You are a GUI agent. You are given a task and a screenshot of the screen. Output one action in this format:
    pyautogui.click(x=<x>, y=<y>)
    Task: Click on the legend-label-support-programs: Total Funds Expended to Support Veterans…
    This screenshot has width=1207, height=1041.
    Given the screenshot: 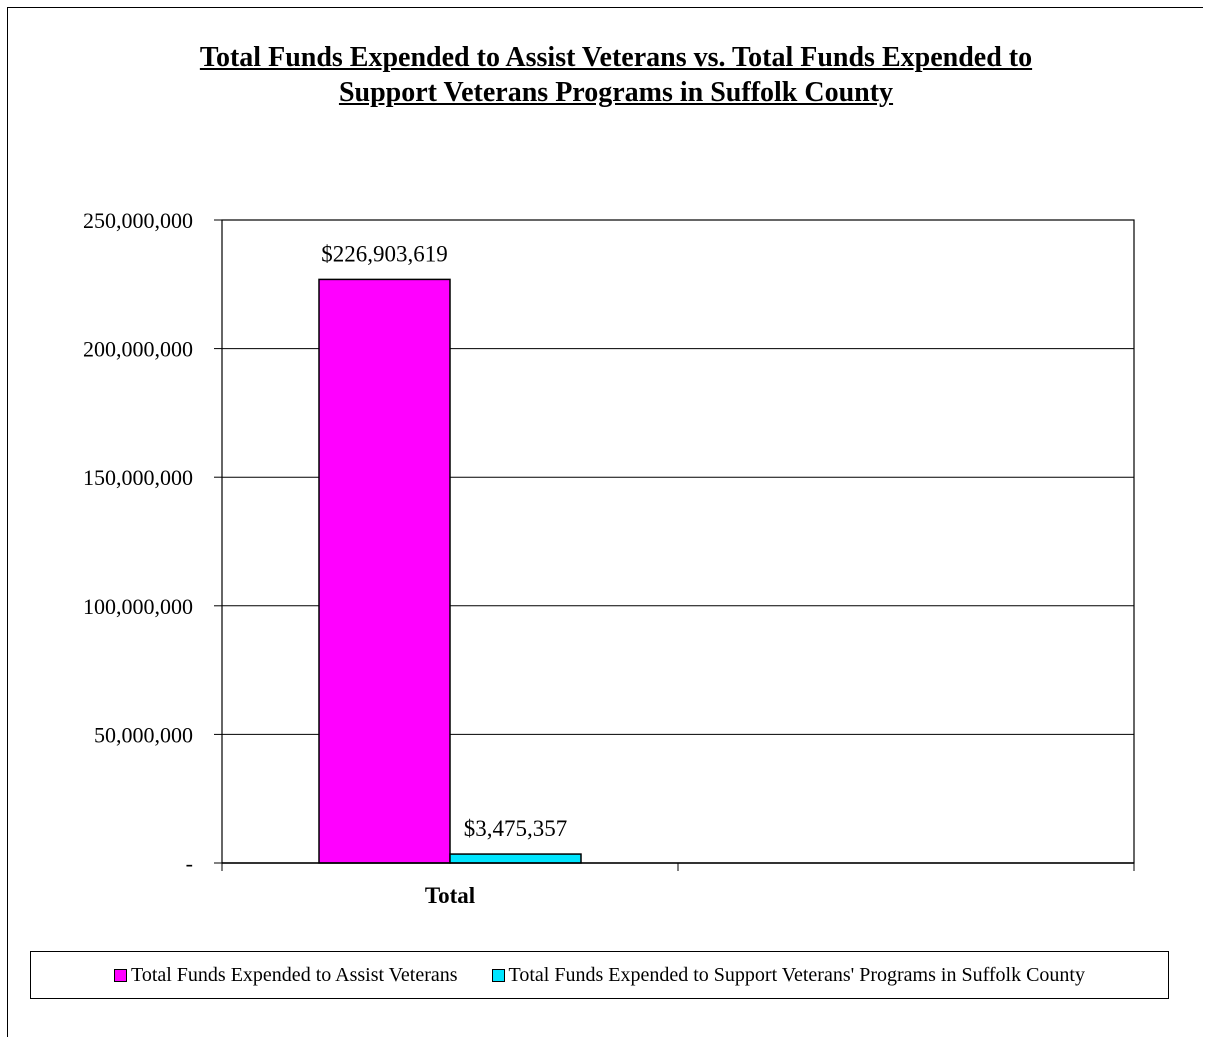 What is the action you would take?
    pyautogui.click(x=796, y=974)
    